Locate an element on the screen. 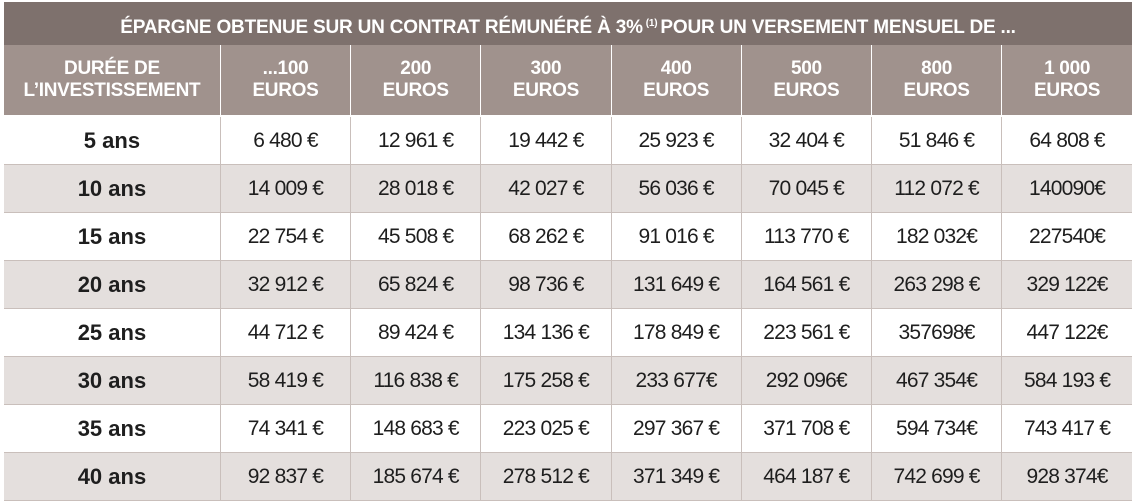  value-cell: 584 193 € is located at coordinates (1066, 380).